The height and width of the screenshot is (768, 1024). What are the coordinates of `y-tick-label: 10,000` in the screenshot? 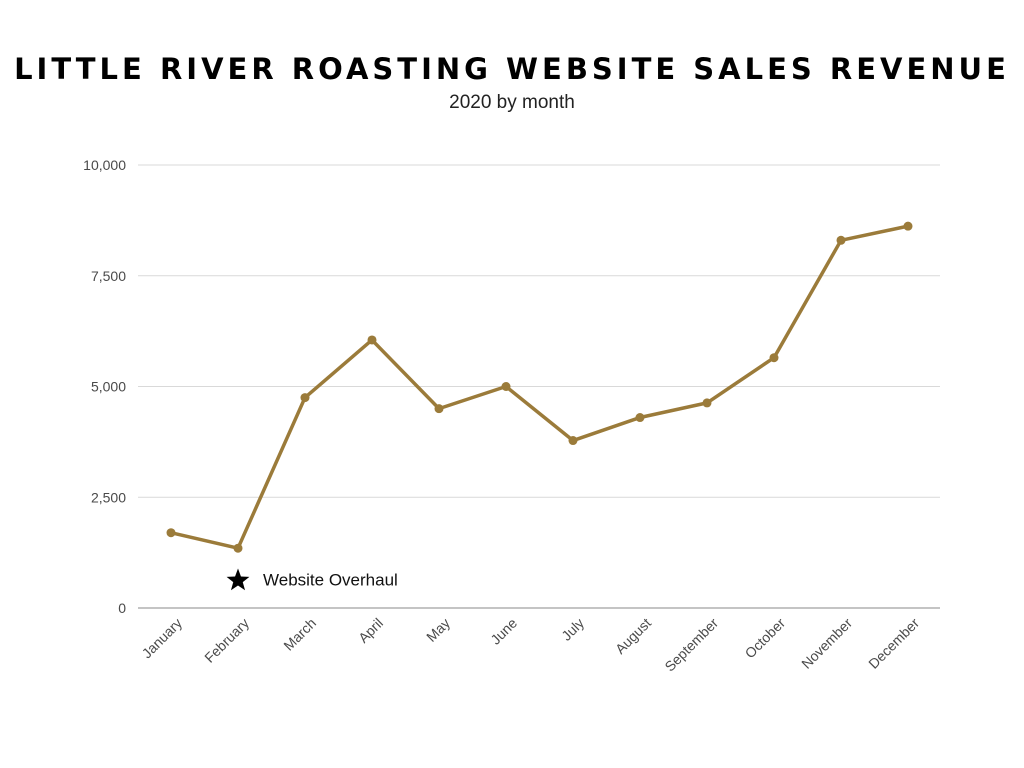 It's located at (104, 165).